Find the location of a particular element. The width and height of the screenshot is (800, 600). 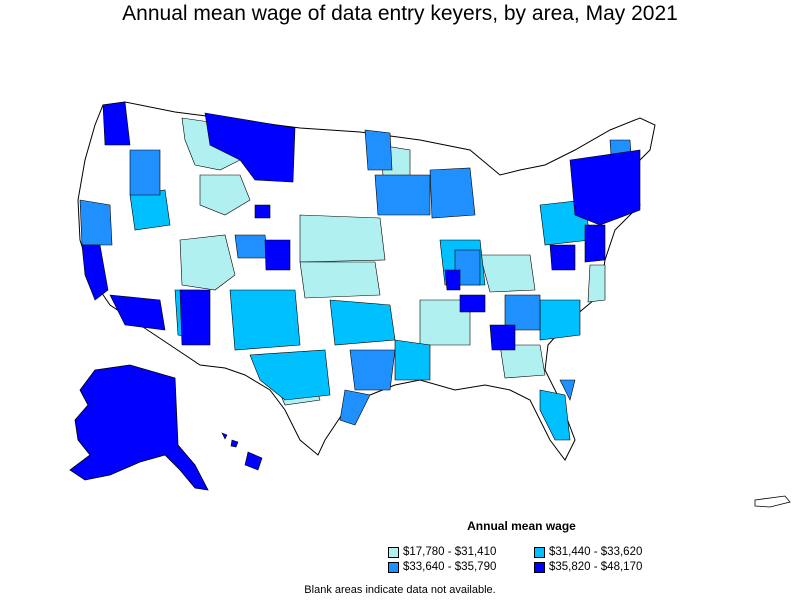

alaska is located at coordinates (139, 427).